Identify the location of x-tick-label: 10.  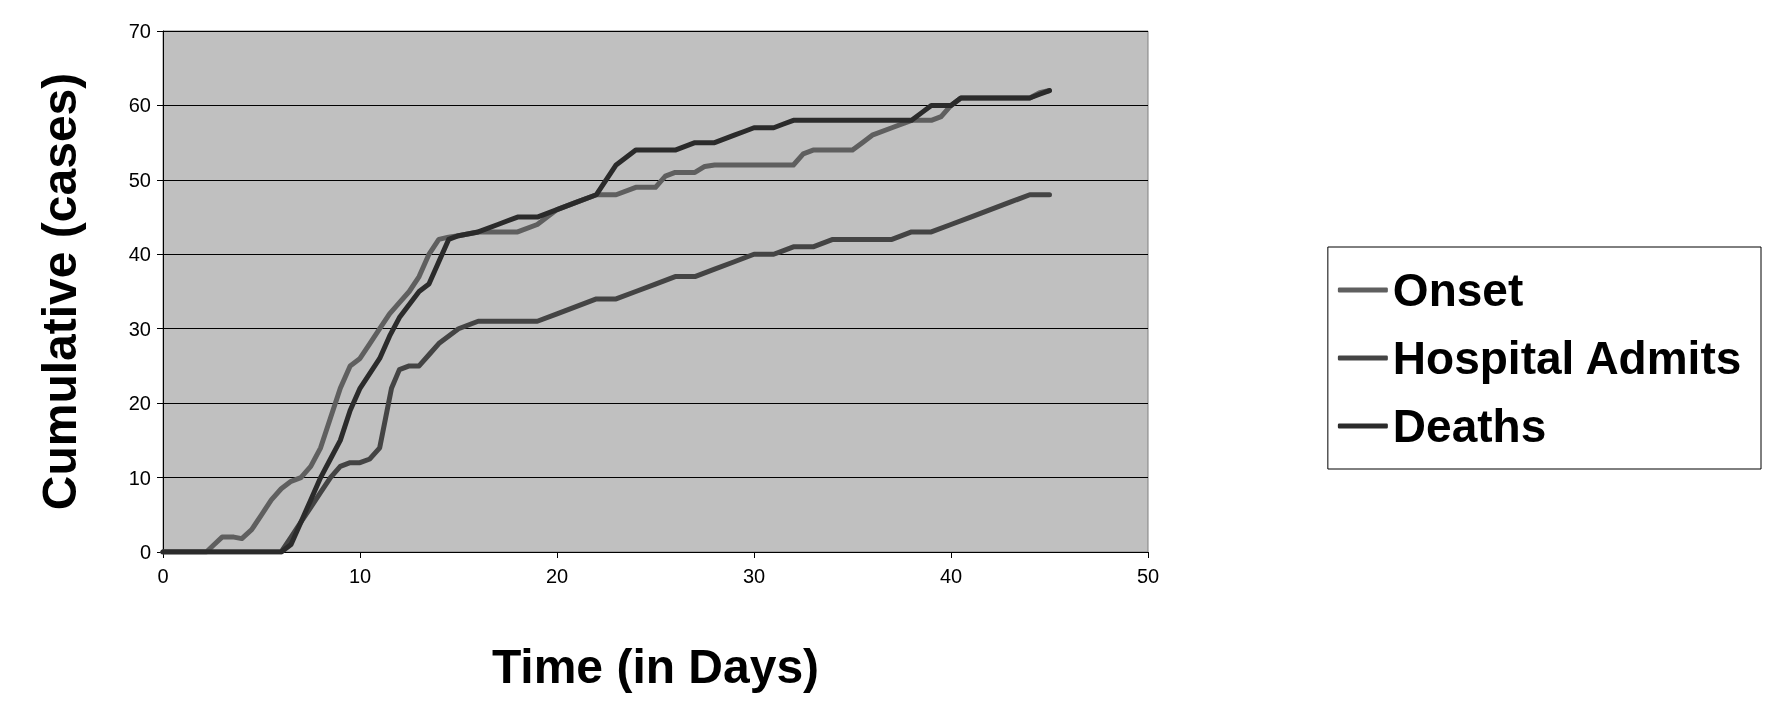
(360, 576).